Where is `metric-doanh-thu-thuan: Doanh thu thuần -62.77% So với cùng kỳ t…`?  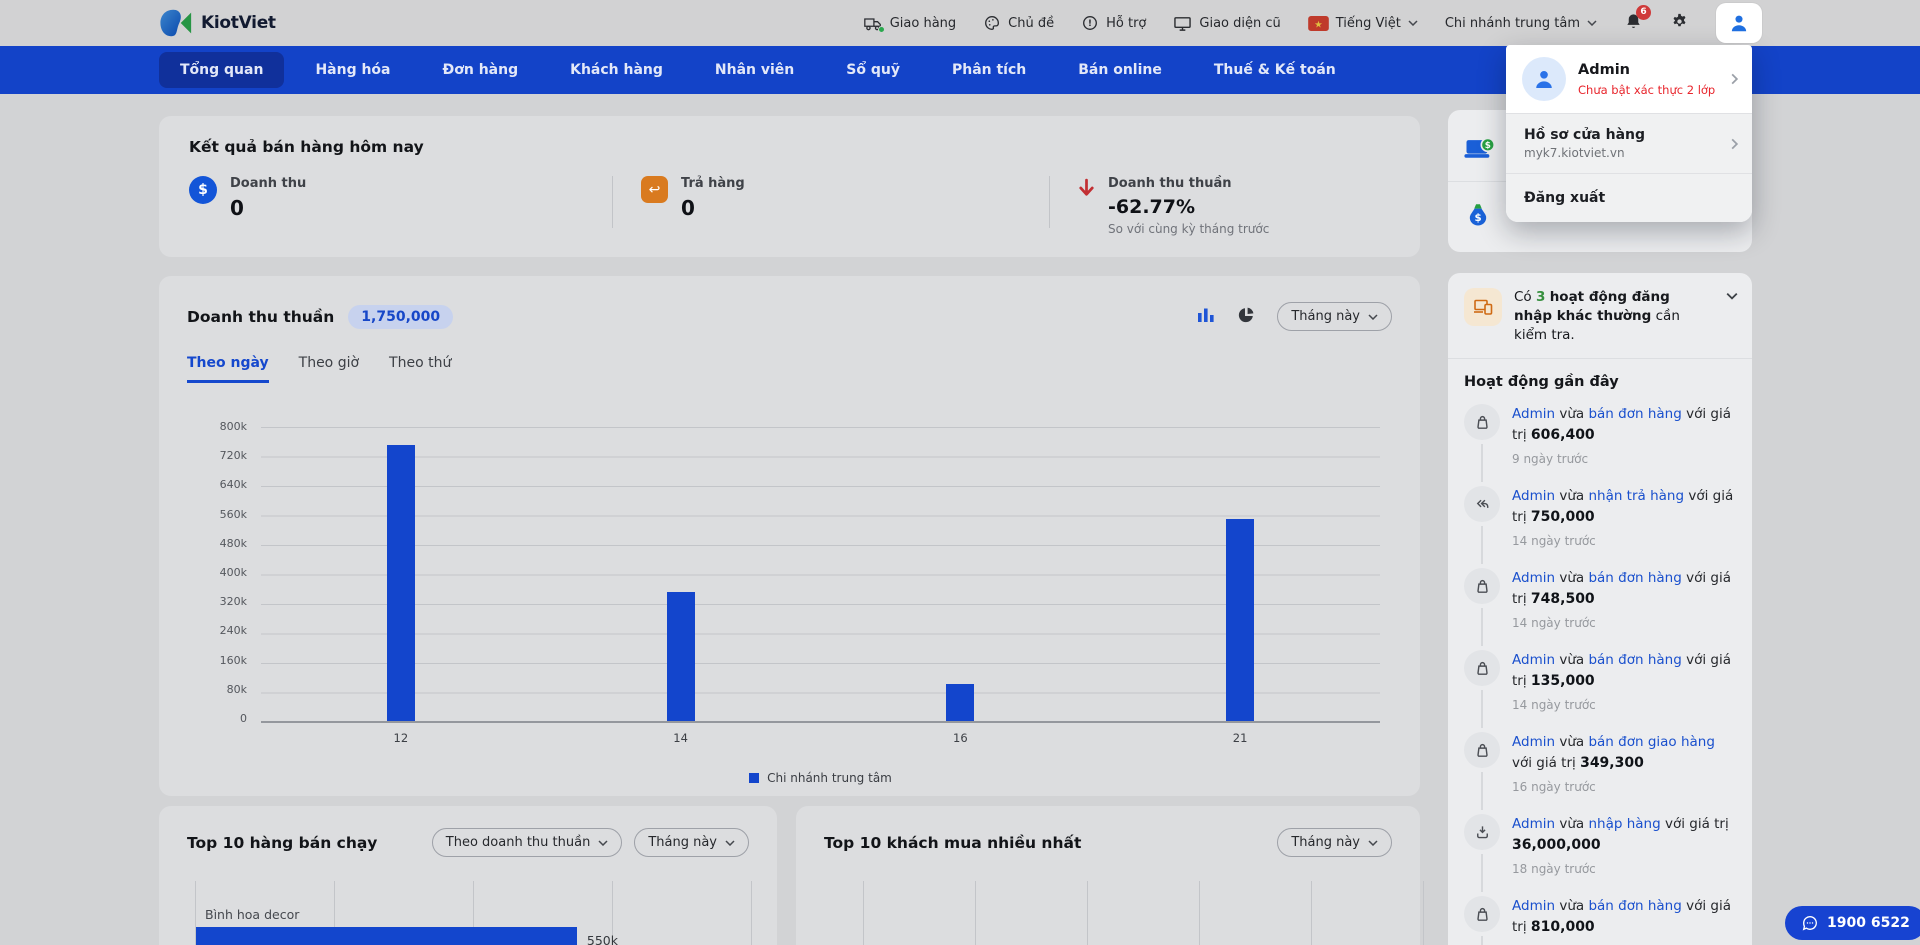 metric-doanh-thu-thuan: Doanh thu thuần -62.77% So với cùng kỳ t… is located at coordinates (1173, 206).